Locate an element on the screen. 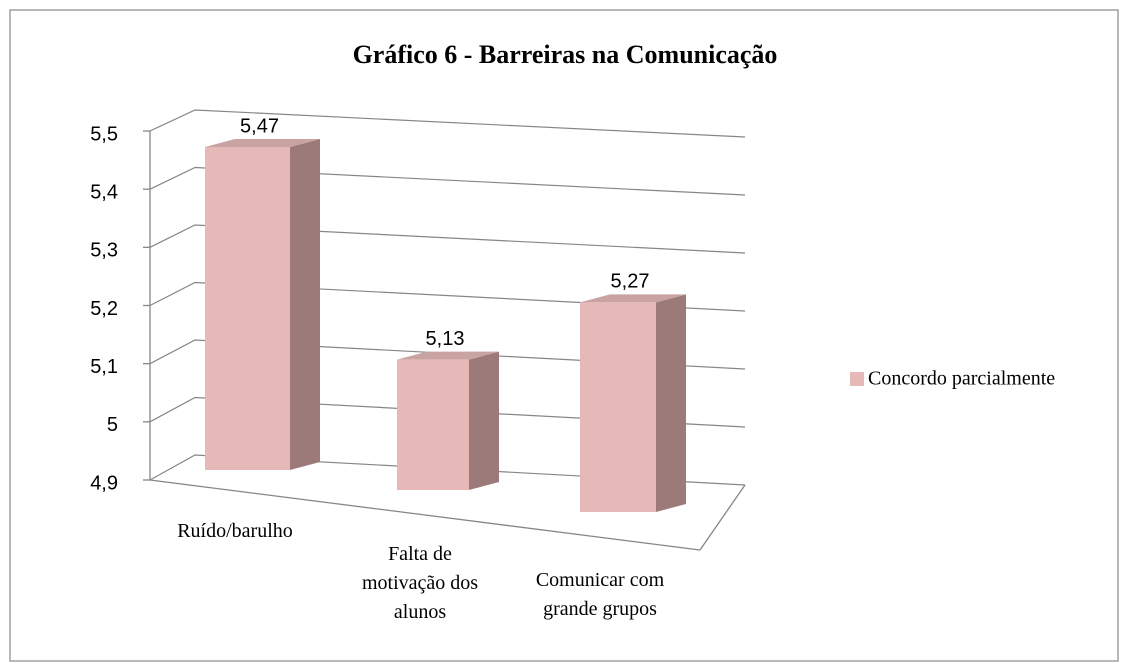 This screenshot has width=1129, height=671. value-label: 5,47 is located at coordinates (259, 126).